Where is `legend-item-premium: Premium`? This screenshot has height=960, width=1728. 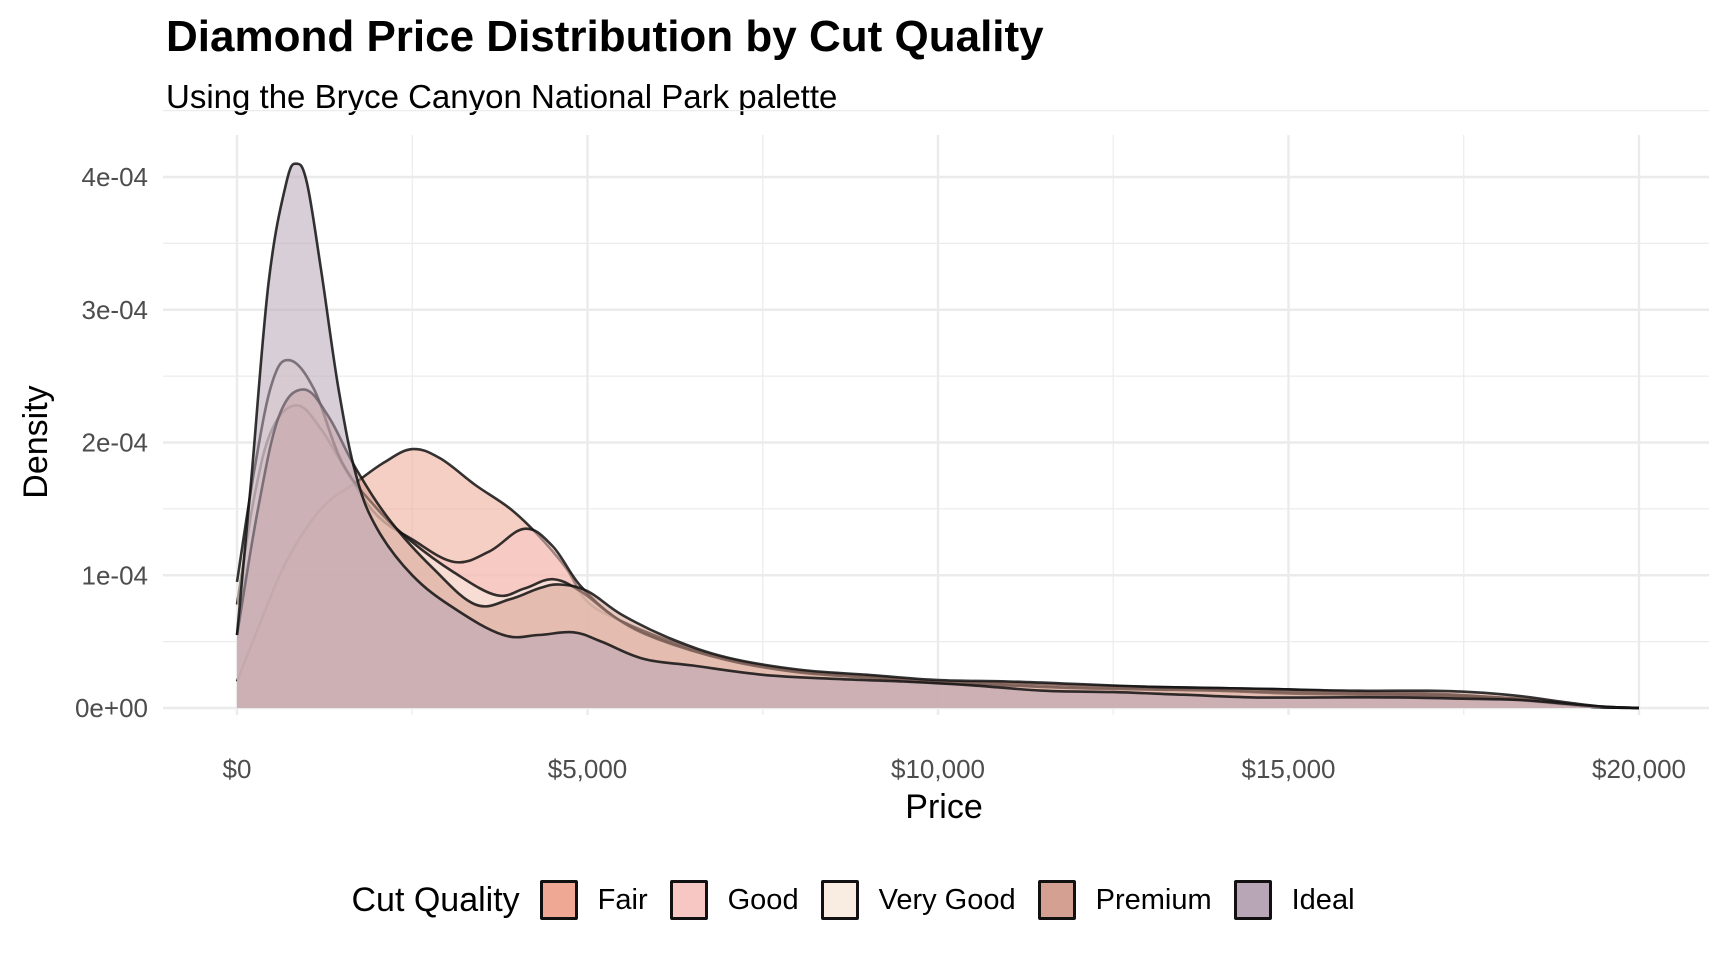
legend-item-premium: Premium is located at coordinates (1124, 900).